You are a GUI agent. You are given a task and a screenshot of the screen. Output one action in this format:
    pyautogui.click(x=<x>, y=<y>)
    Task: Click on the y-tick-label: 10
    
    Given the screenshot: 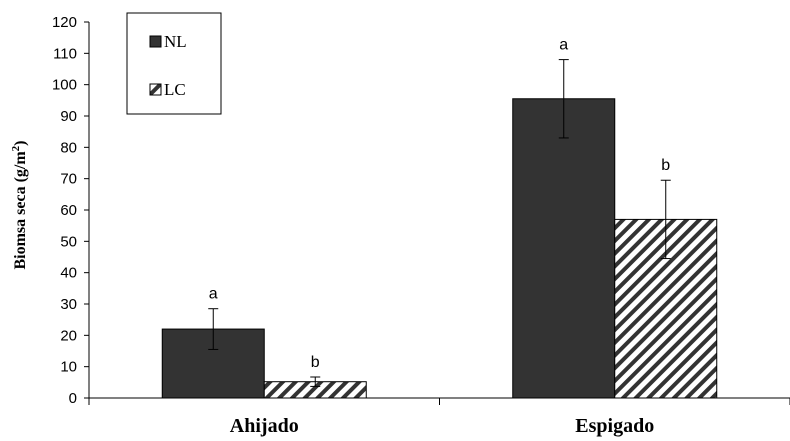 What is the action you would take?
    pyautogui.click(x=68, y=367)
    